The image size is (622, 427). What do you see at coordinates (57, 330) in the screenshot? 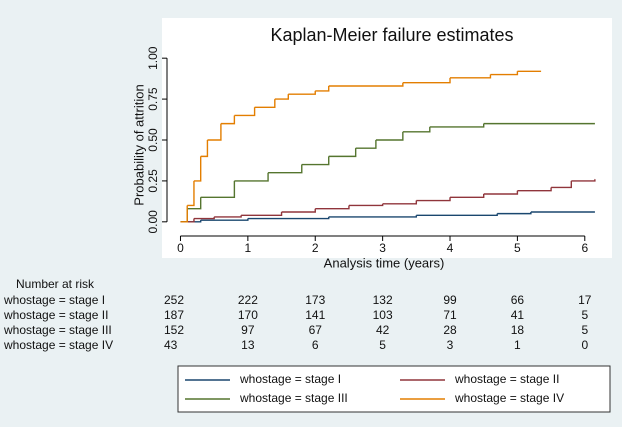
I see `risk-row-label: whostage = stage III` at bounding box center [57, 330].